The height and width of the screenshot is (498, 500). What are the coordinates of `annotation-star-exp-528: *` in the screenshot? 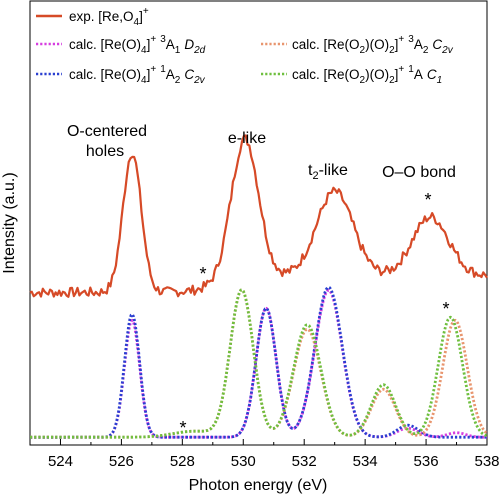 It's located at (202, 274).